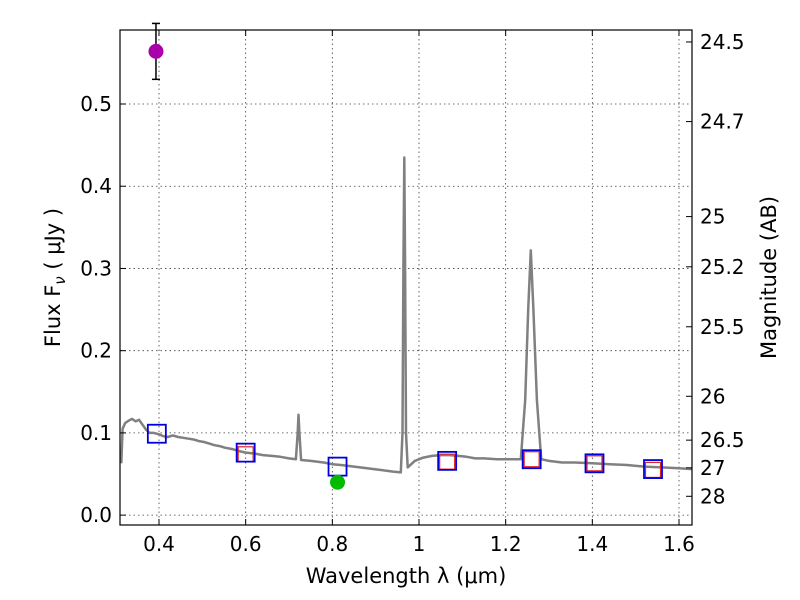  I want to click on mag-tick-label: 26, so click(712, 396).